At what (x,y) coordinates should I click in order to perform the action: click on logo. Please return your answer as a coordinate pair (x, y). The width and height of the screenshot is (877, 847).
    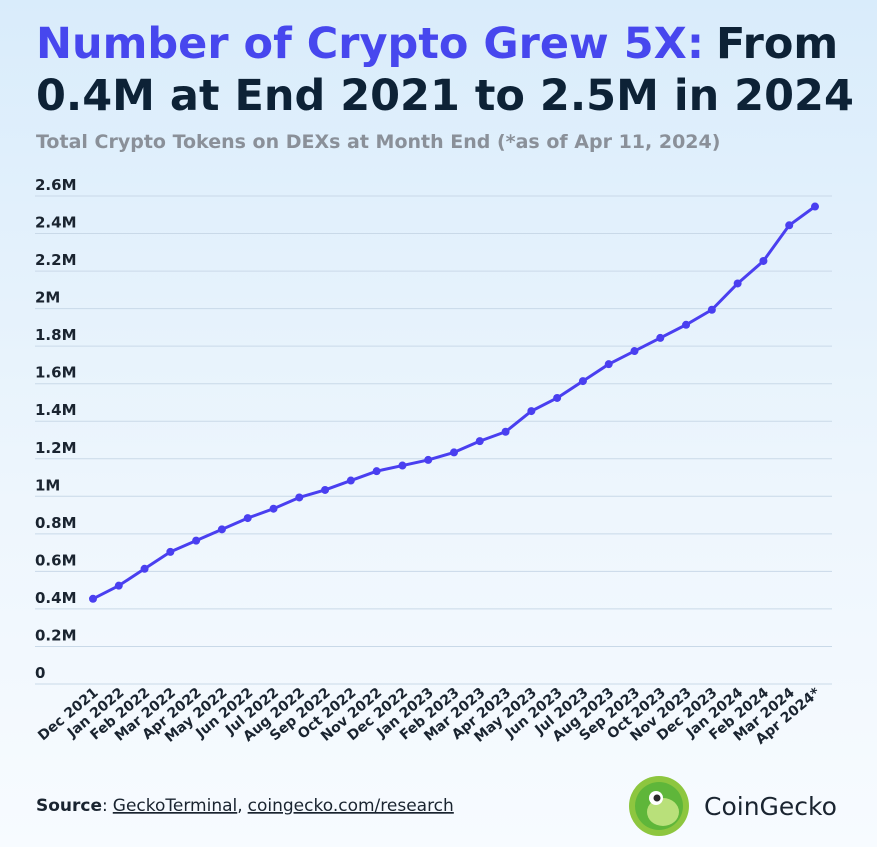
    Looking at the image, I should click on (659, 806).